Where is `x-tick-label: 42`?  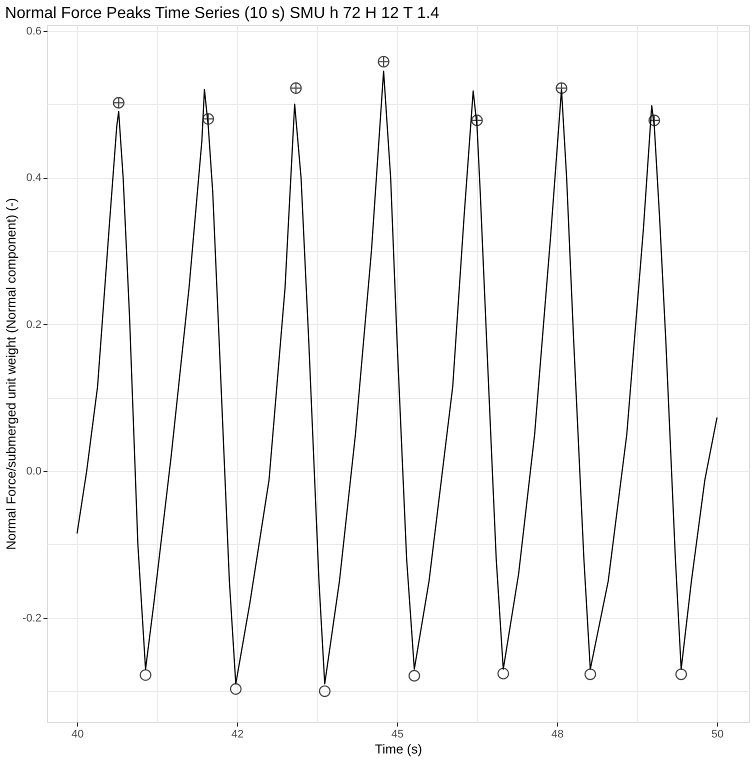
x-tick-label: 42 is located at coordinates (237, 734).